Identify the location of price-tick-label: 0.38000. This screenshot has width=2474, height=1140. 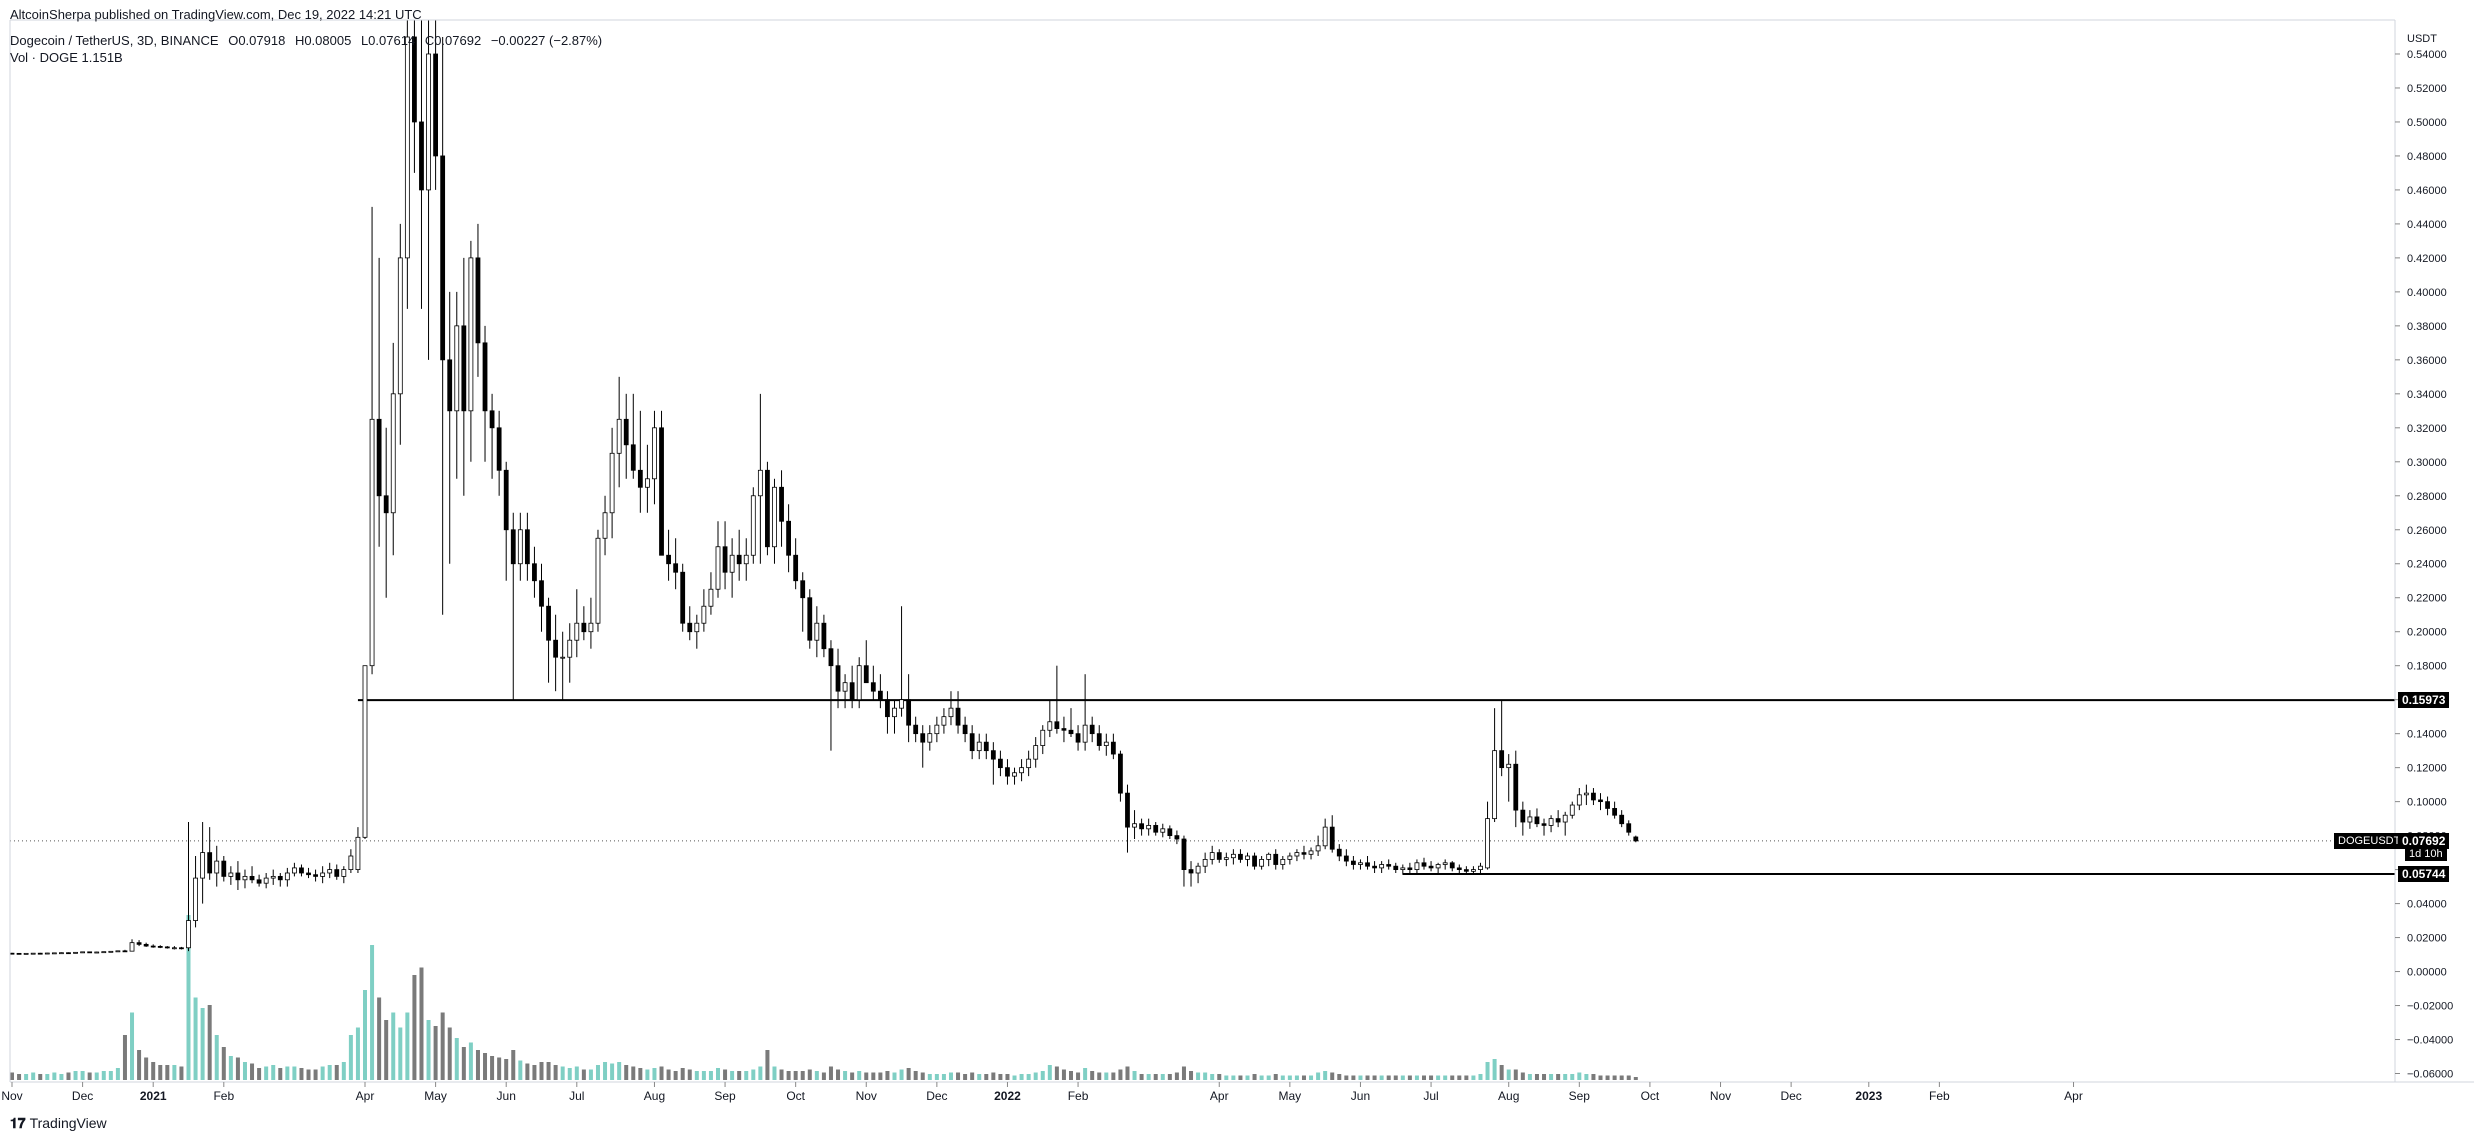
(2427, 327).